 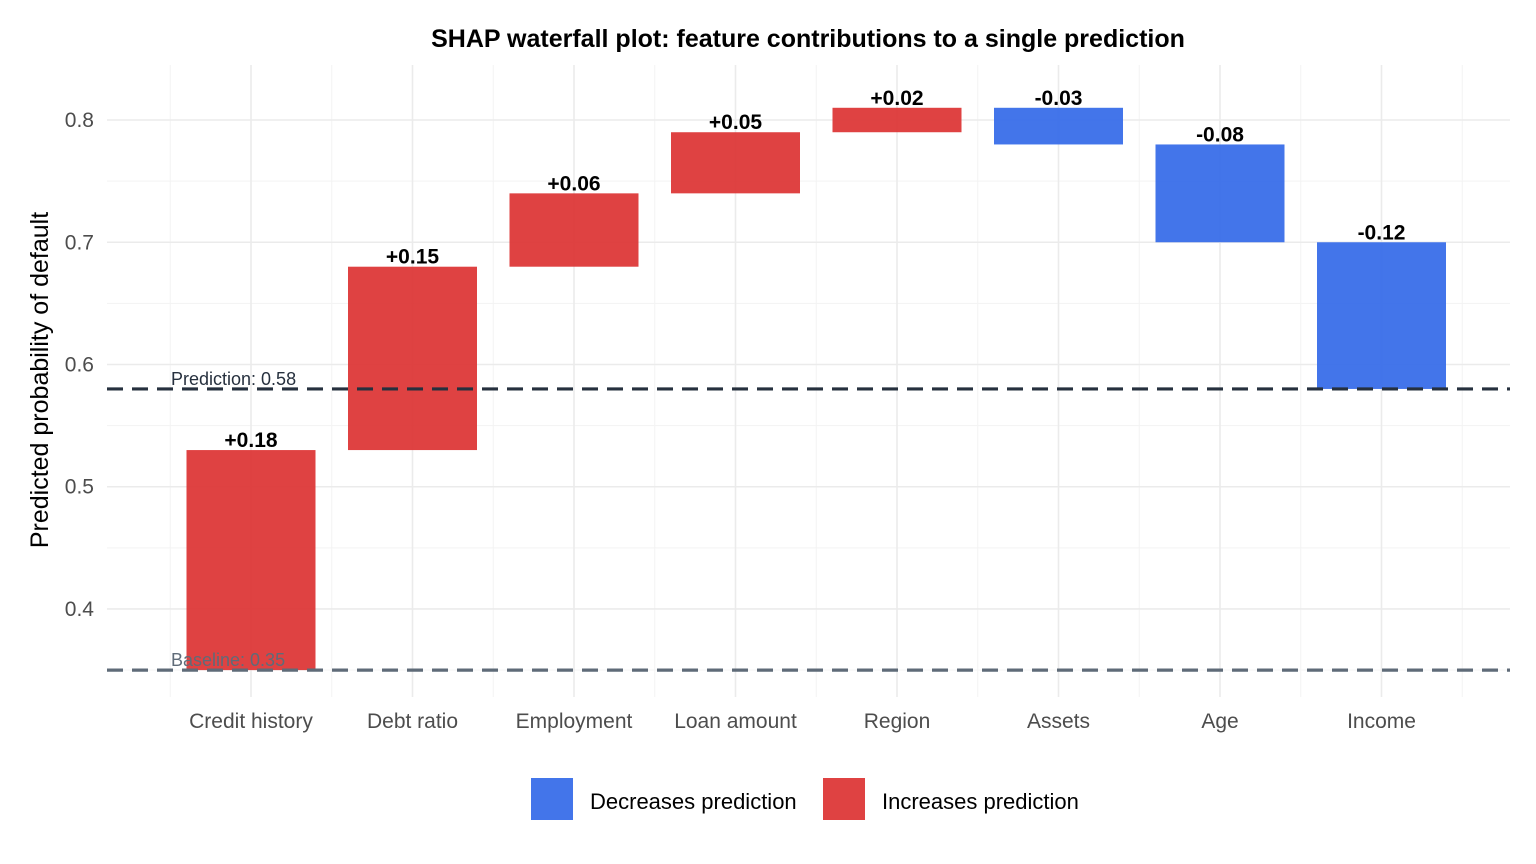 I want to click on x-tick-label: Region, so click(x=897, y=721).